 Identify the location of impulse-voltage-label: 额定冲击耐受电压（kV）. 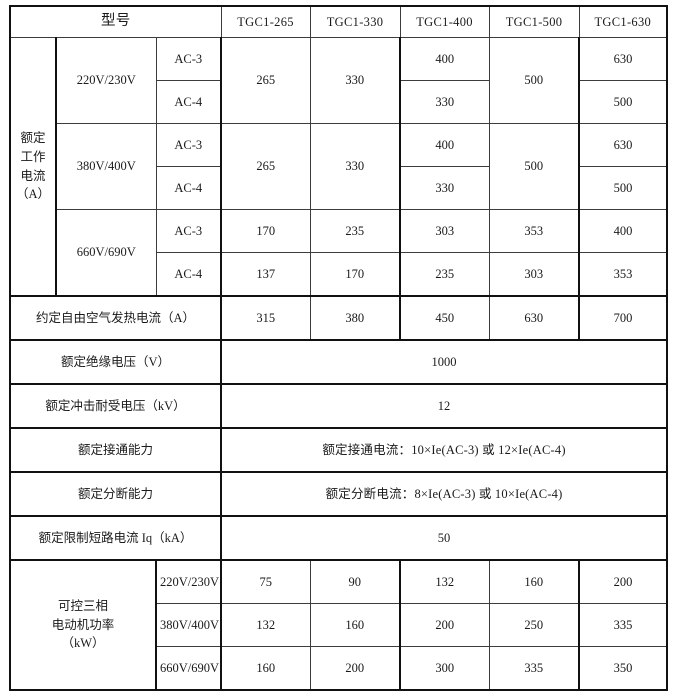
(116, 406).